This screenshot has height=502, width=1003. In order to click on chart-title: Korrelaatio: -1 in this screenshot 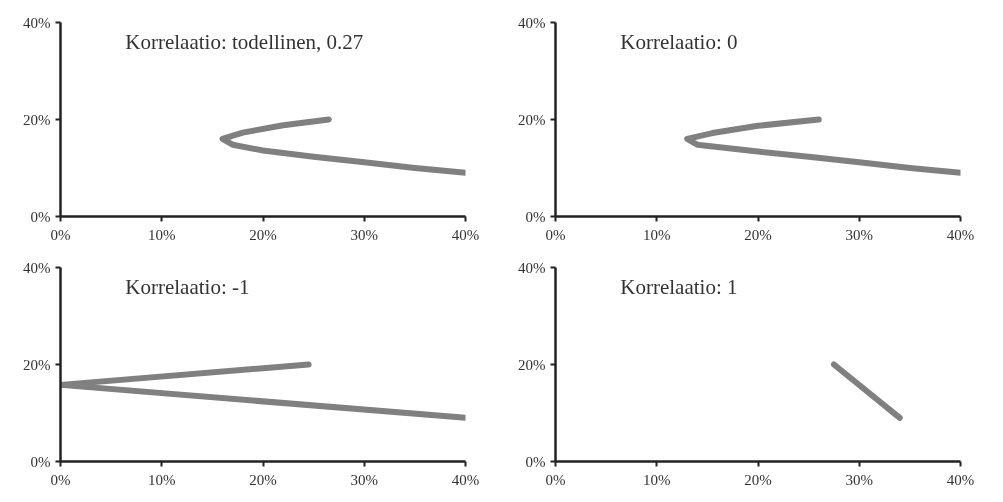, I will do `click(187, 286)`.